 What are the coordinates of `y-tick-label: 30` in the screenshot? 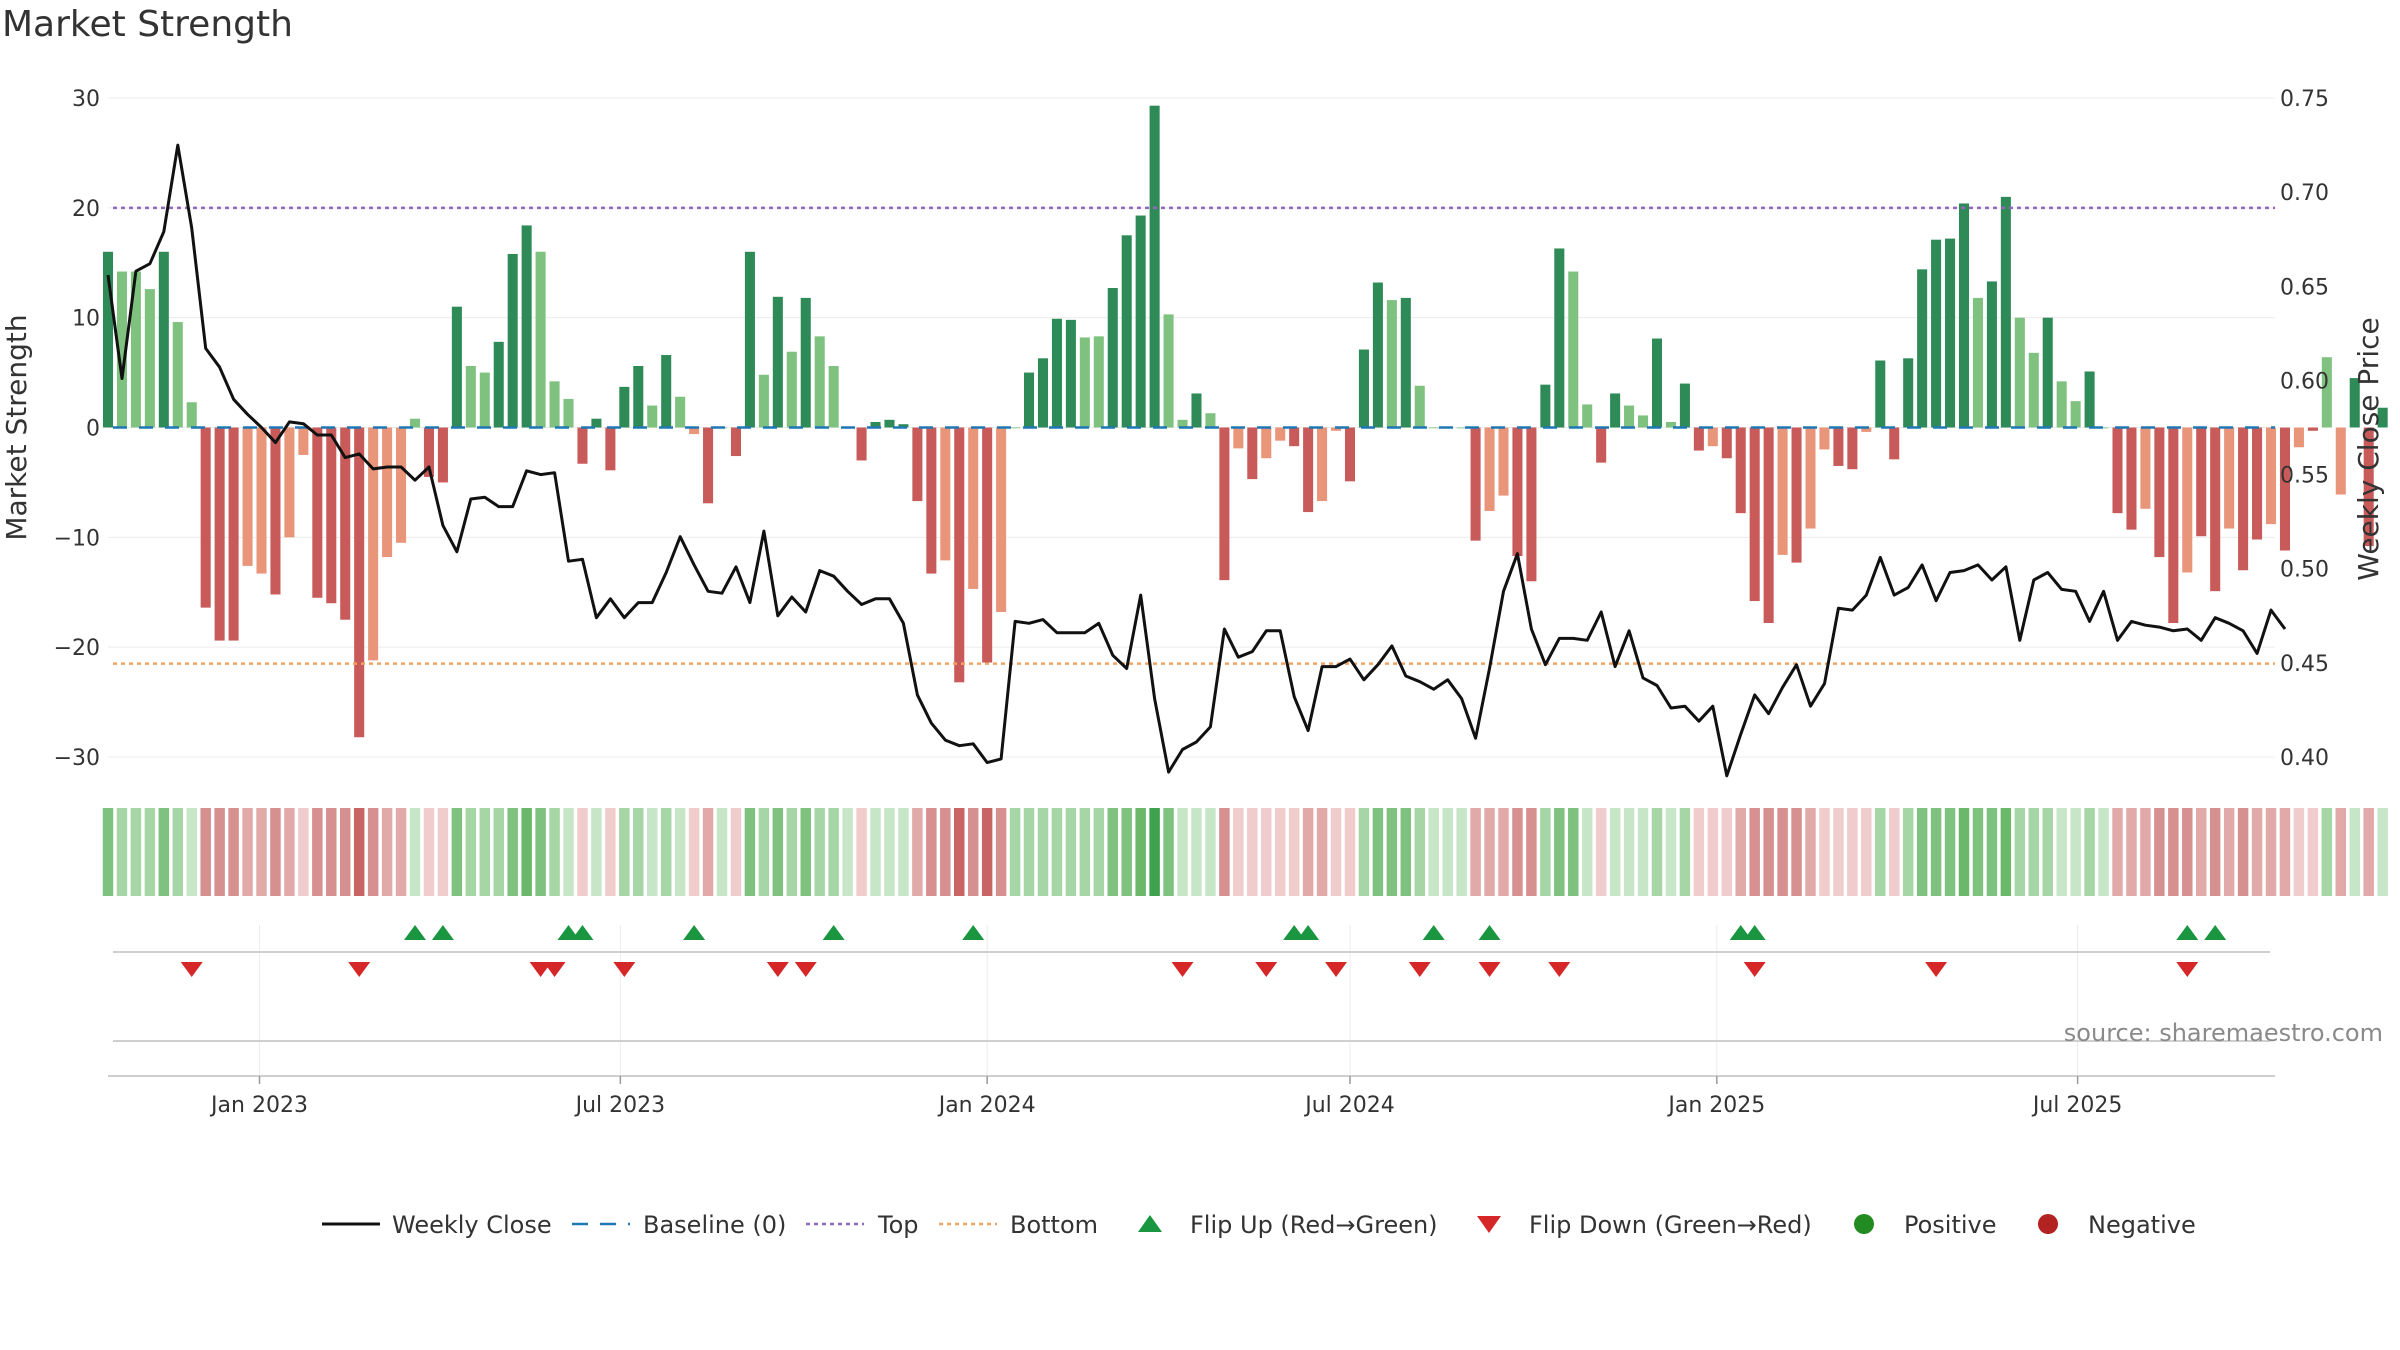 It's located at (86, 99).